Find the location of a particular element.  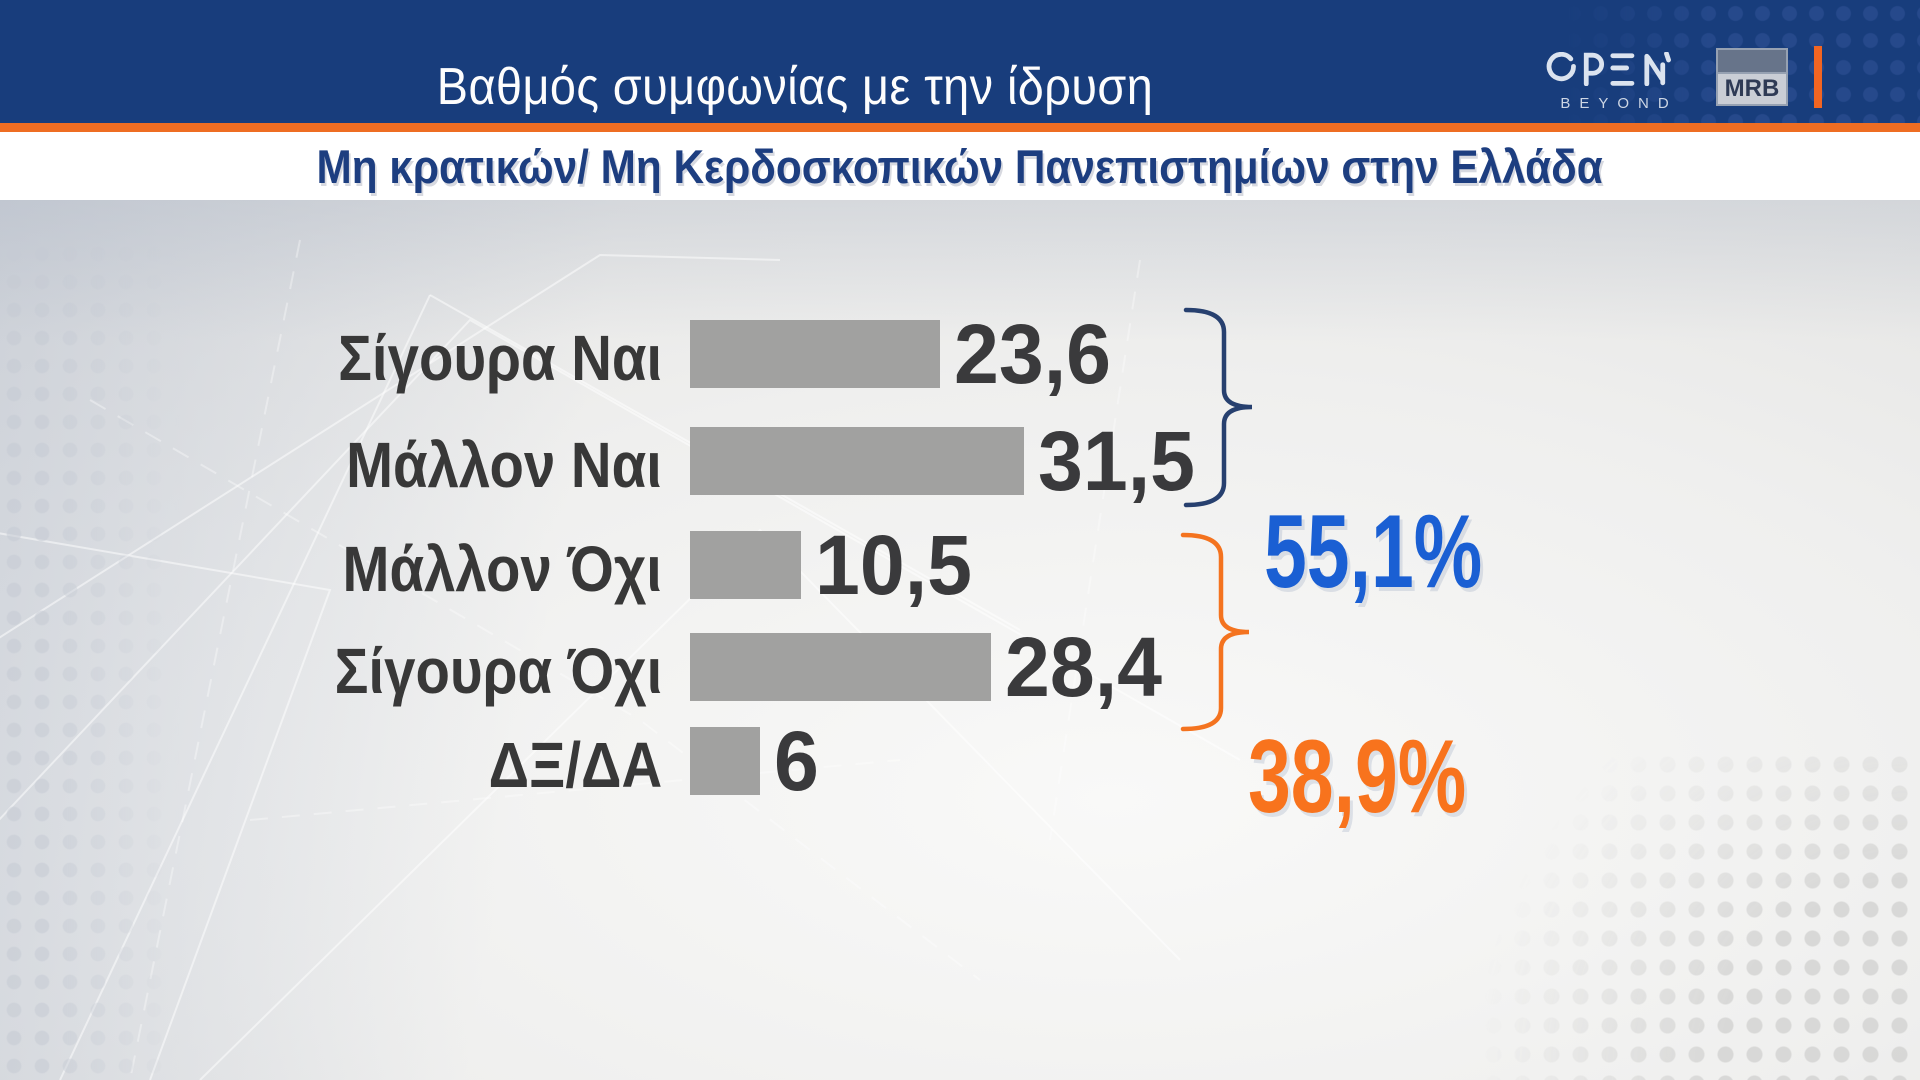

bottom-right-halftone-pattern is located at coordinates (1685, 915).